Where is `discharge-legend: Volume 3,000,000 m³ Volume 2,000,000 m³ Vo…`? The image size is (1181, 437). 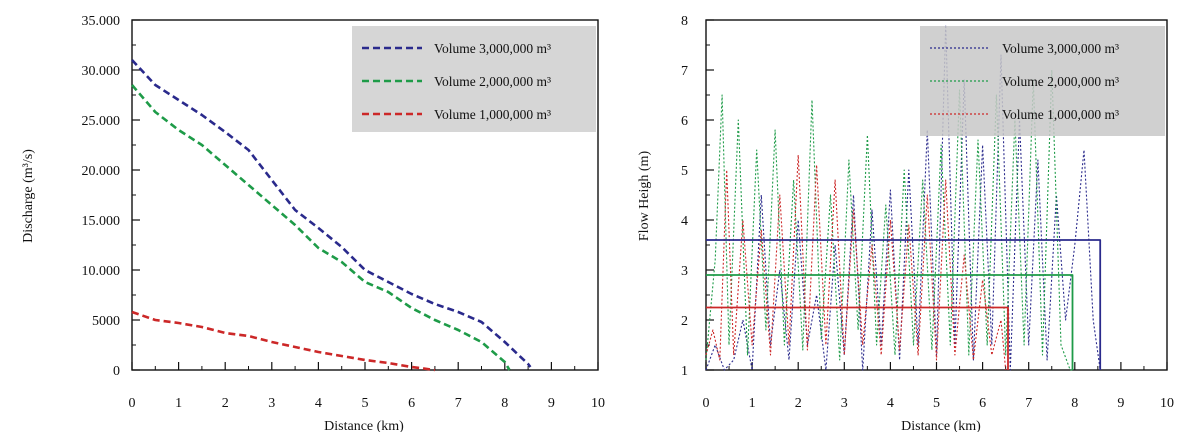
discharge-legend: Volume 3,000,000 m³ Volume 2,000,000 m³ Vo… is located at coordinates (474, 79).